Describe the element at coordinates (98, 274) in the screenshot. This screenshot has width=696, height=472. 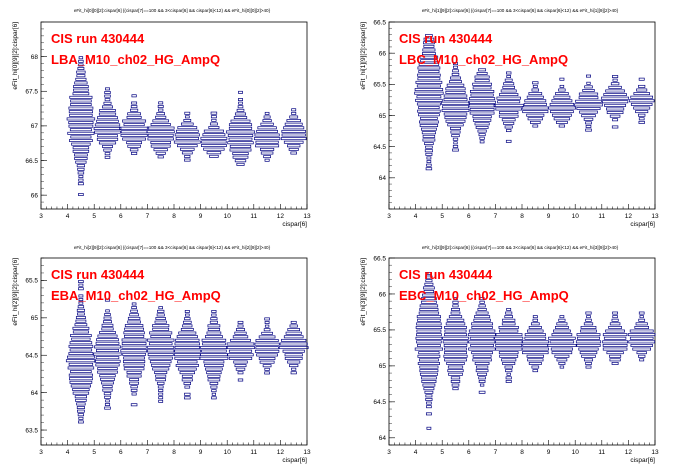
I see `annotation-run: CIS run 430444` at that location.